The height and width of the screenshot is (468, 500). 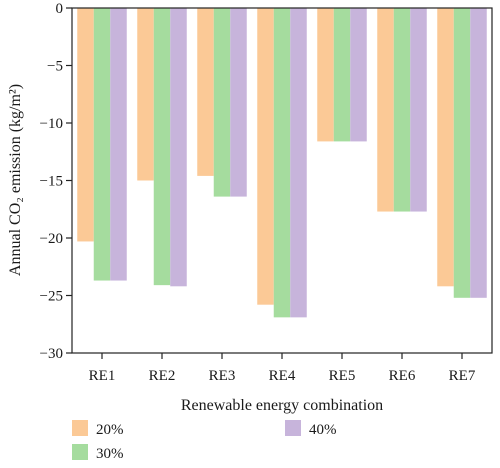 What do you see at coordinates (102, 144) in the screenshot?
I see `bar-re1-30pct` at bounding box center [102, 144].